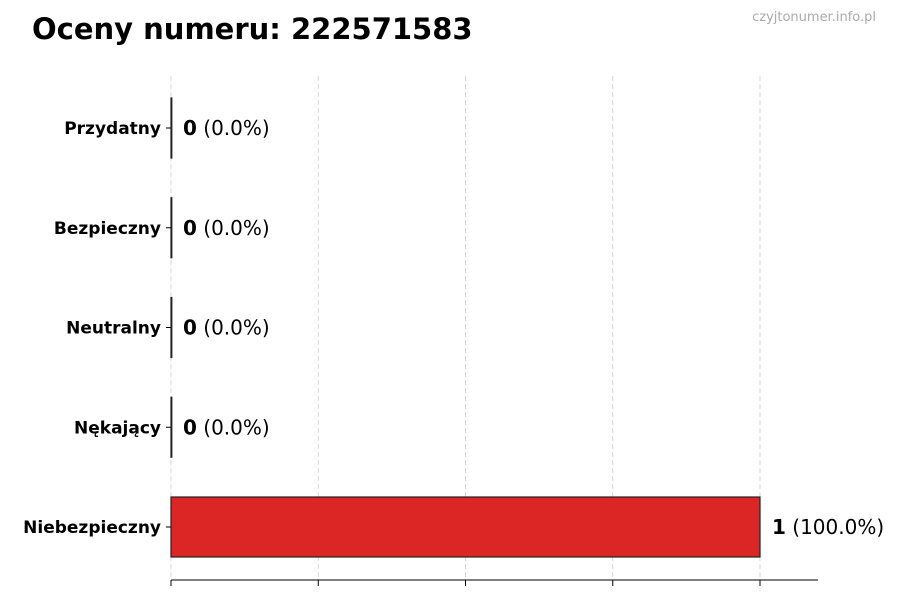 The height and width of the screenshot is (600, 900). I want to click on chart-title: Oceny numeru: 222571583, so click(252, 29).